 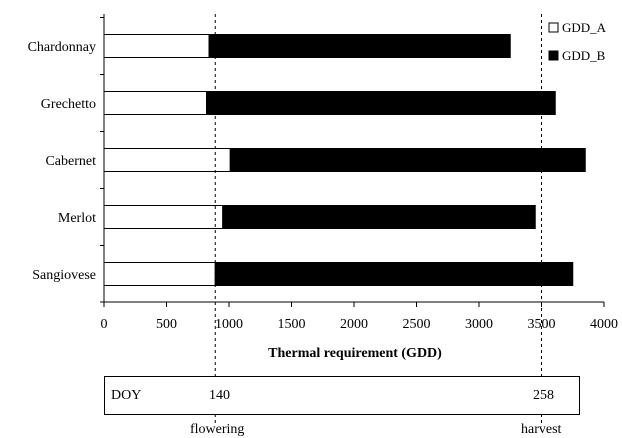 What do you see at coordinates (553, 55) in the screenshot?
I see `legend-swatch-gdd-b` at bounding box center [553, 55].